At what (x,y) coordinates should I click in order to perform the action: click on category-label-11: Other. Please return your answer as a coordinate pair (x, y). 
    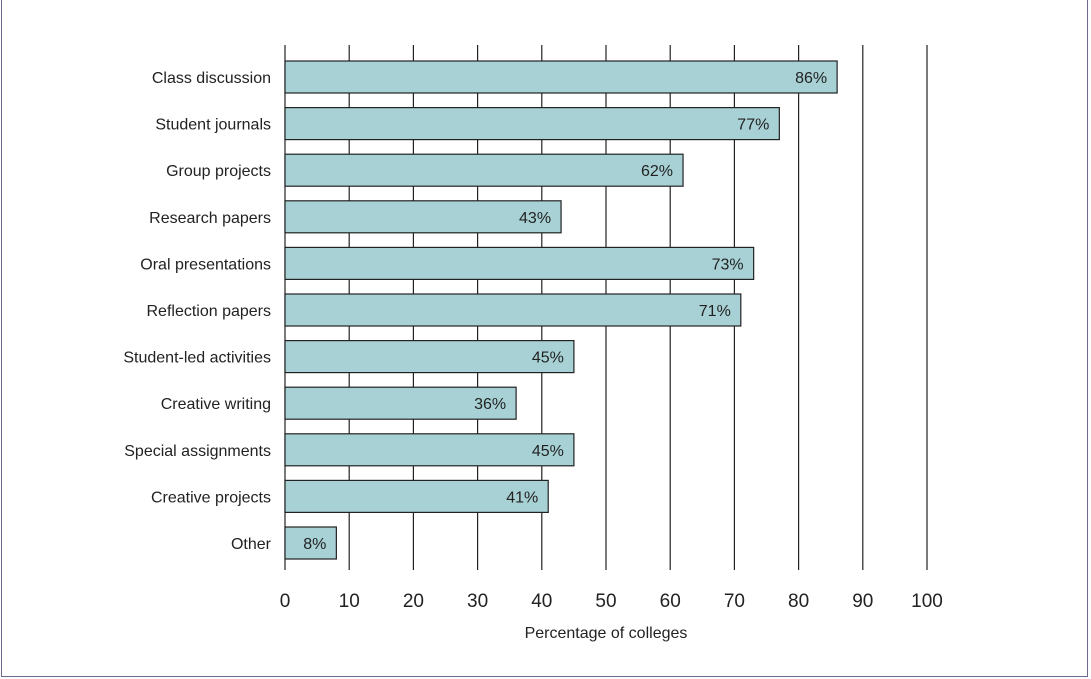
    Looking at the image, I should click on (251, 544).